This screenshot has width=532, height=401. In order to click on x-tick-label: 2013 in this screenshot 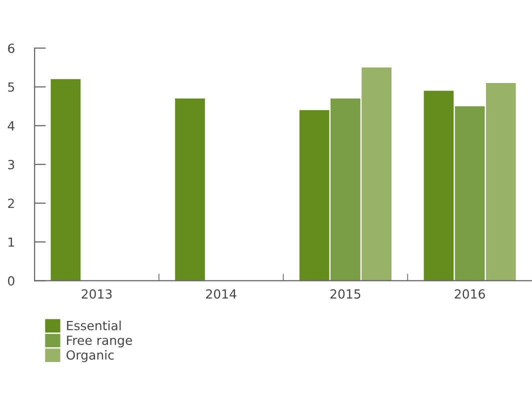, I will do `click(97, 294)`.